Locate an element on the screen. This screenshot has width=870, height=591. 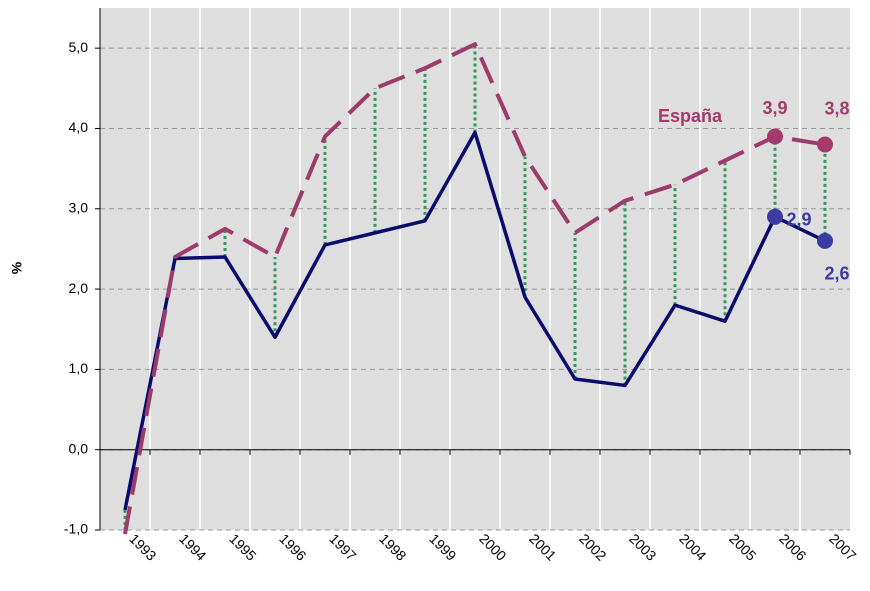
x-tick-label: 2004 is located at coordinates (692, 546).